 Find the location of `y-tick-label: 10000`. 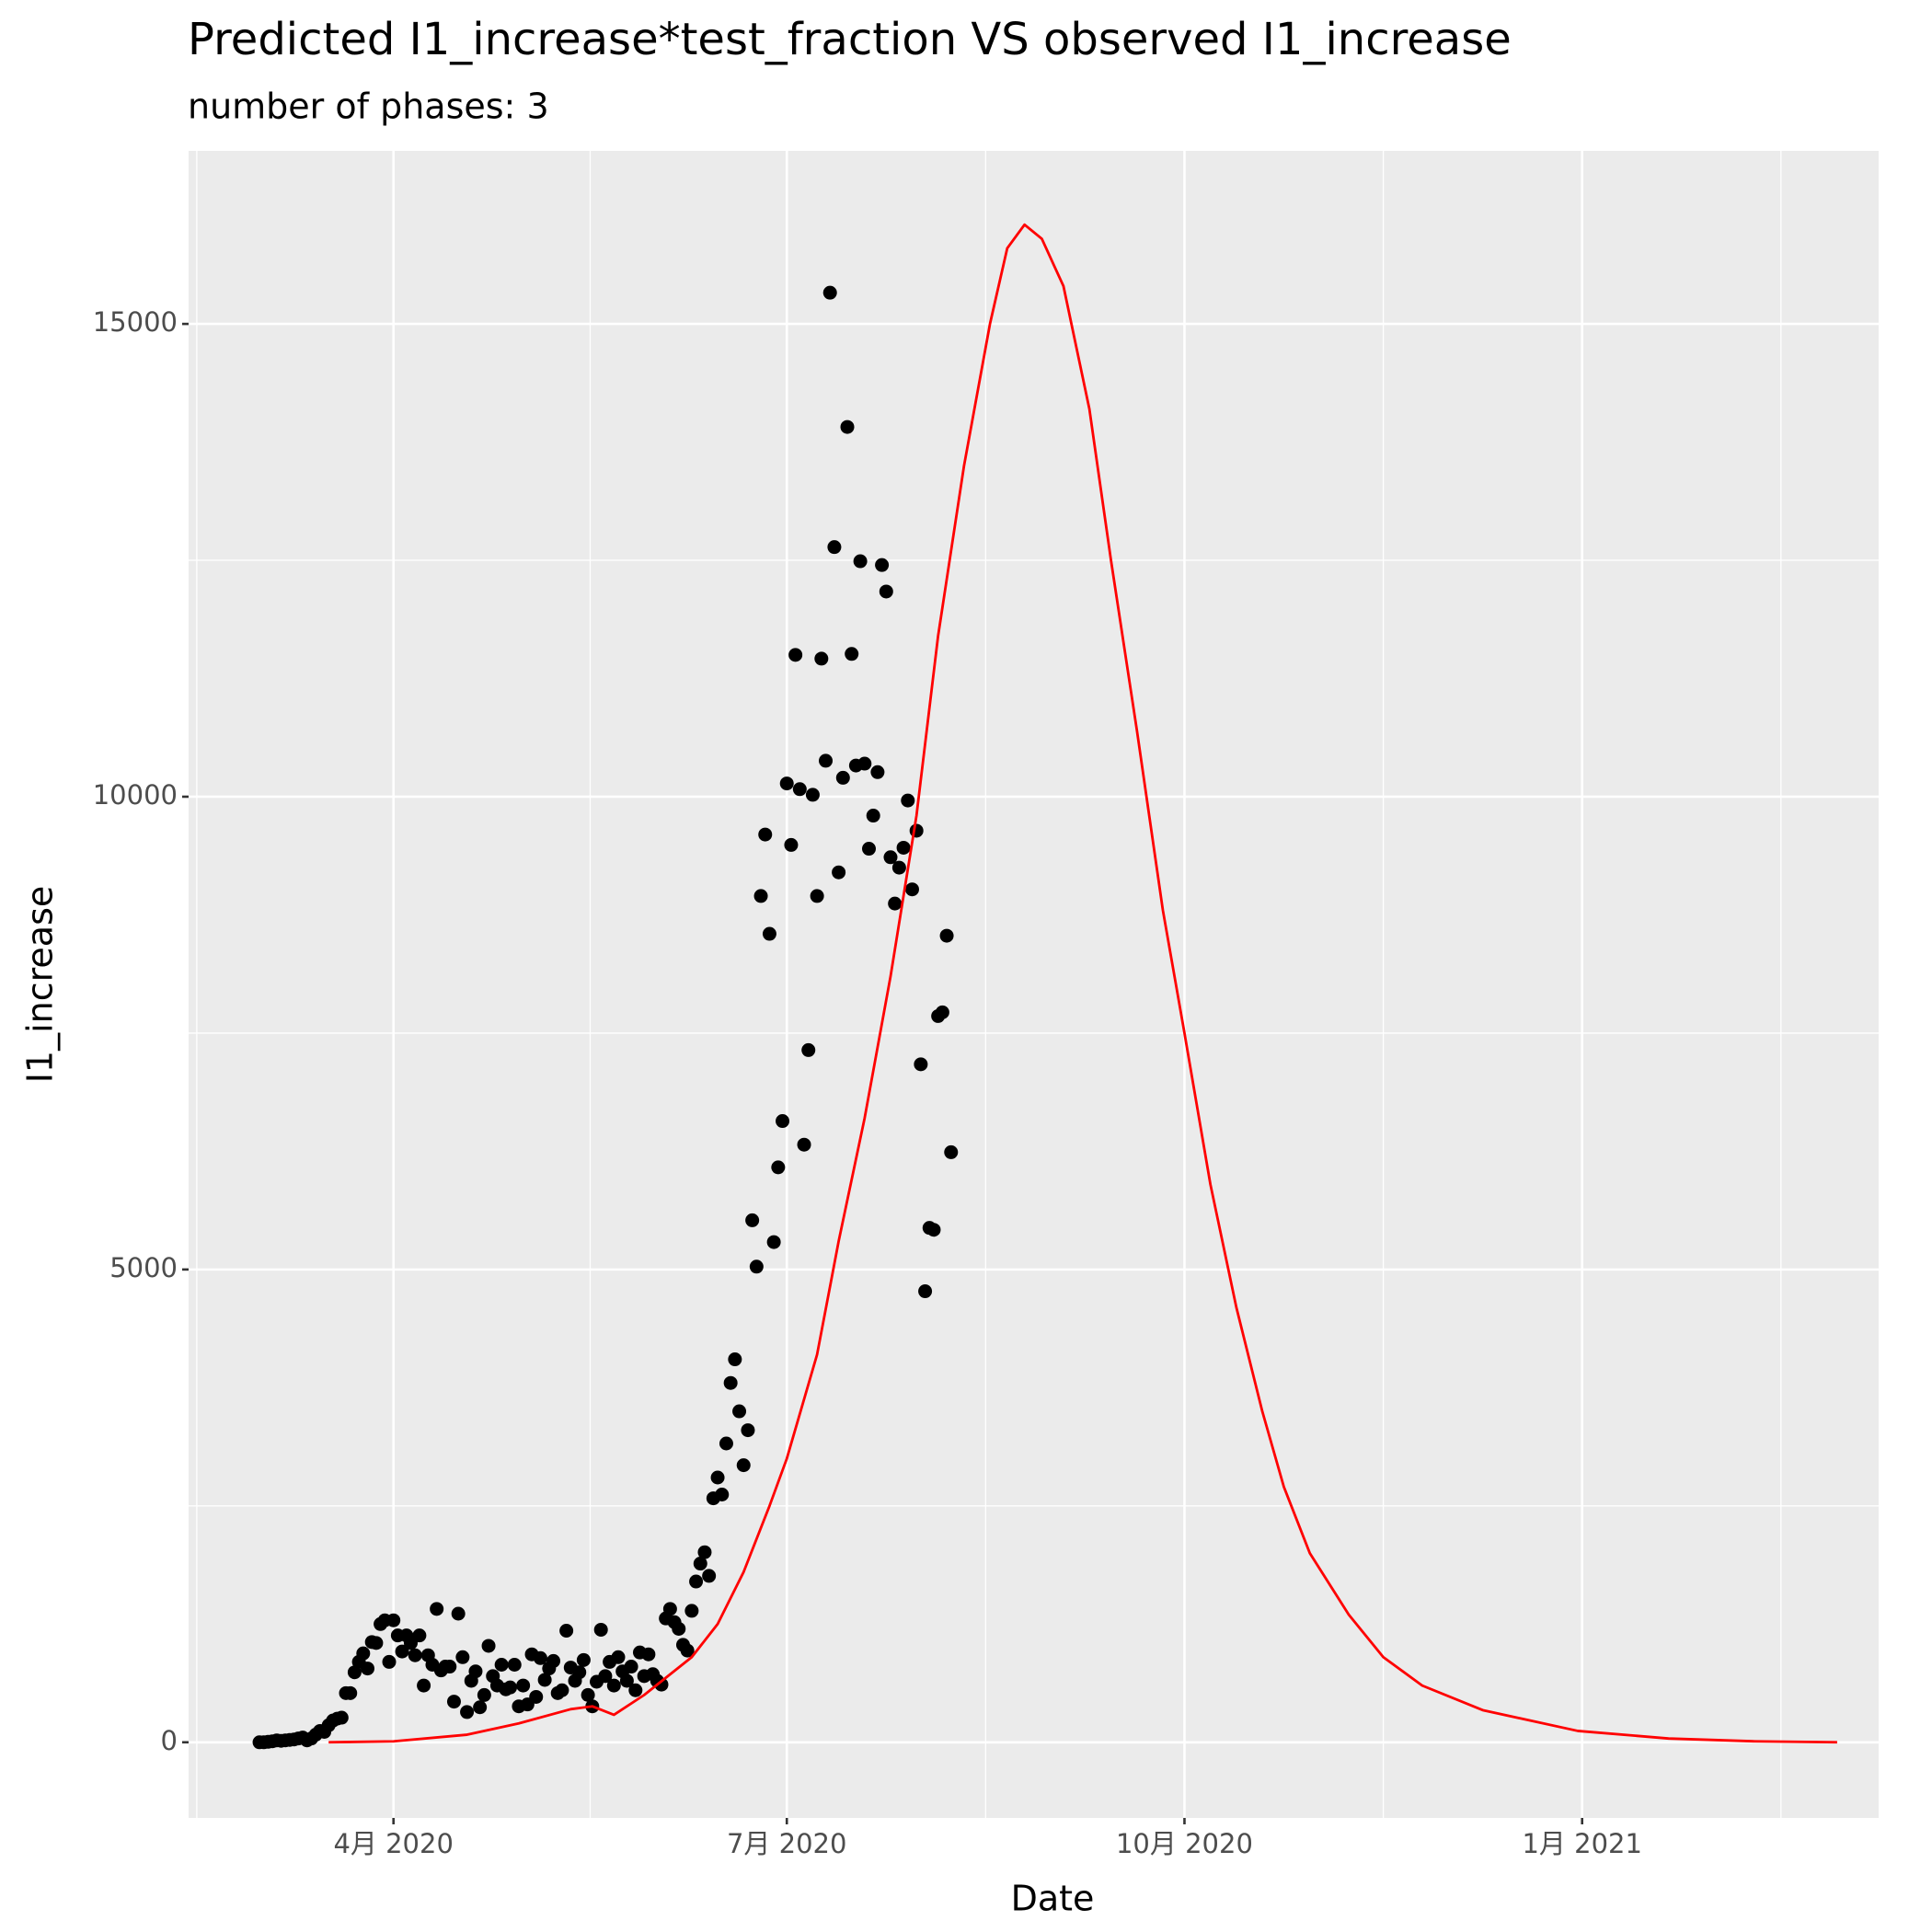

y-tick-label: 10000 is located at coordinates (135, 795).